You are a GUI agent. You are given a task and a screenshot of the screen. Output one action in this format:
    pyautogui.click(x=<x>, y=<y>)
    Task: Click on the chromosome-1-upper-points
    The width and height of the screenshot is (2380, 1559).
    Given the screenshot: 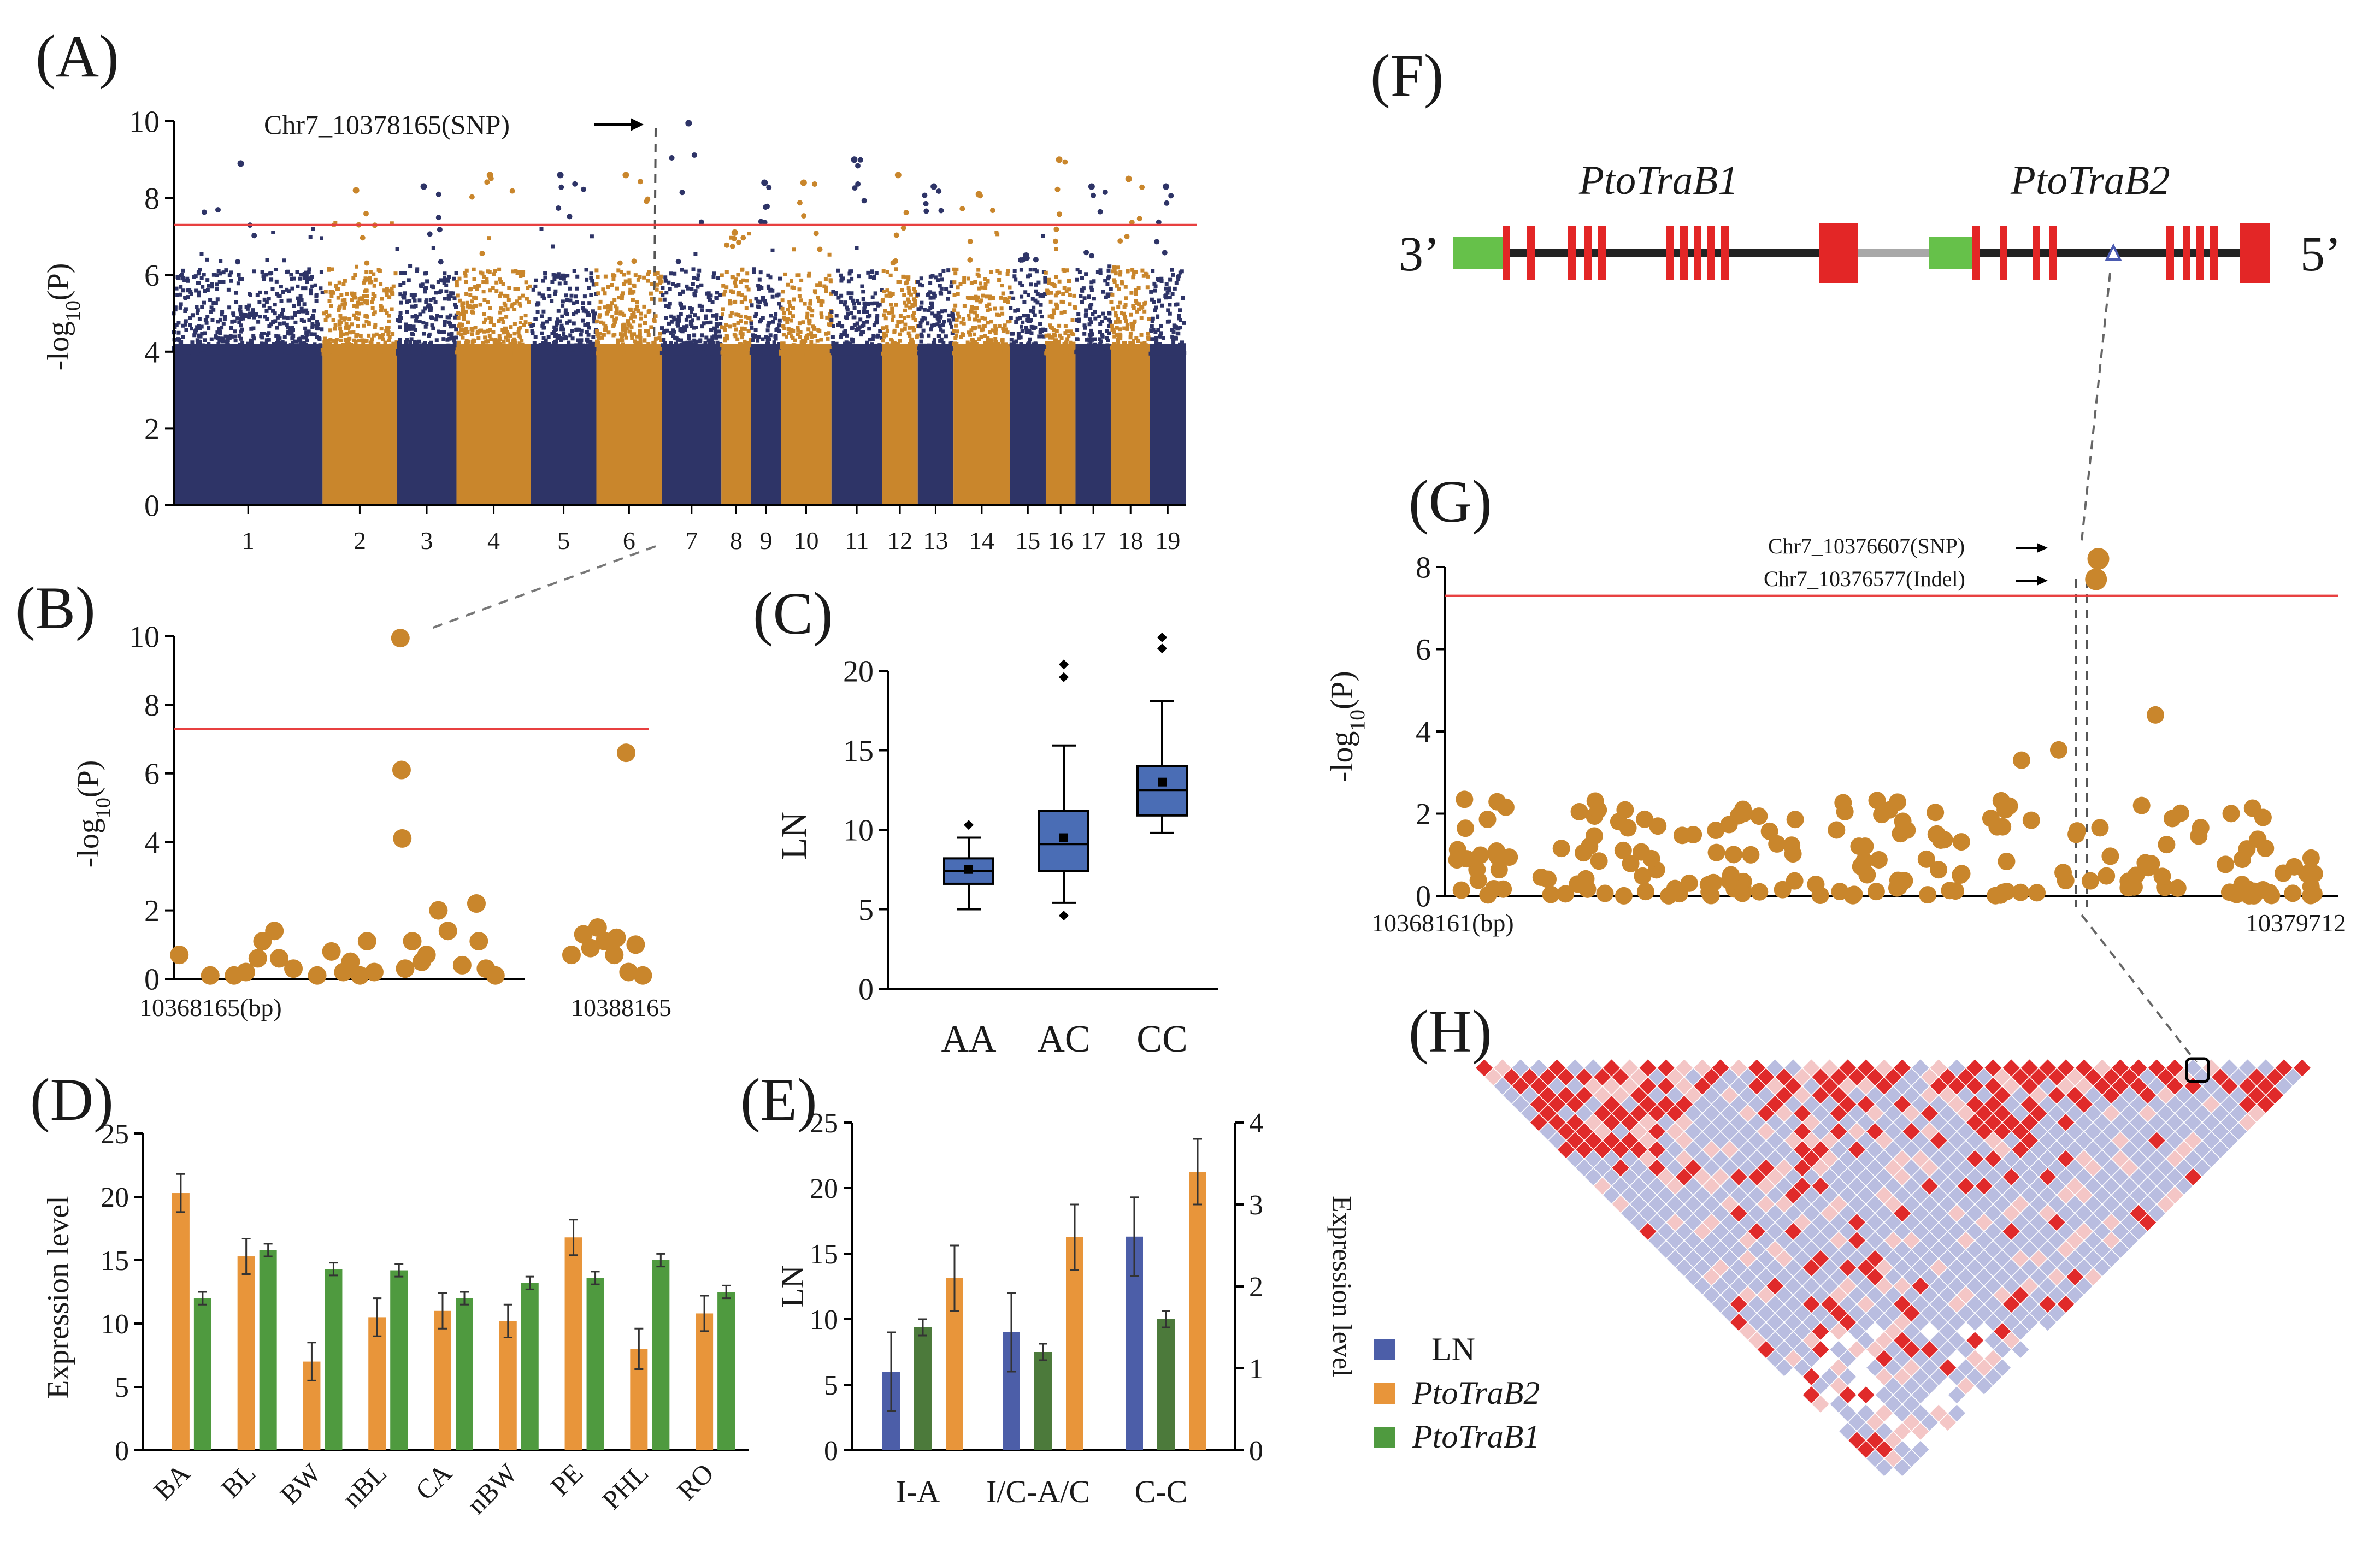 What is the action you would take?
    pyautogui.click(x=229, y=236)
    